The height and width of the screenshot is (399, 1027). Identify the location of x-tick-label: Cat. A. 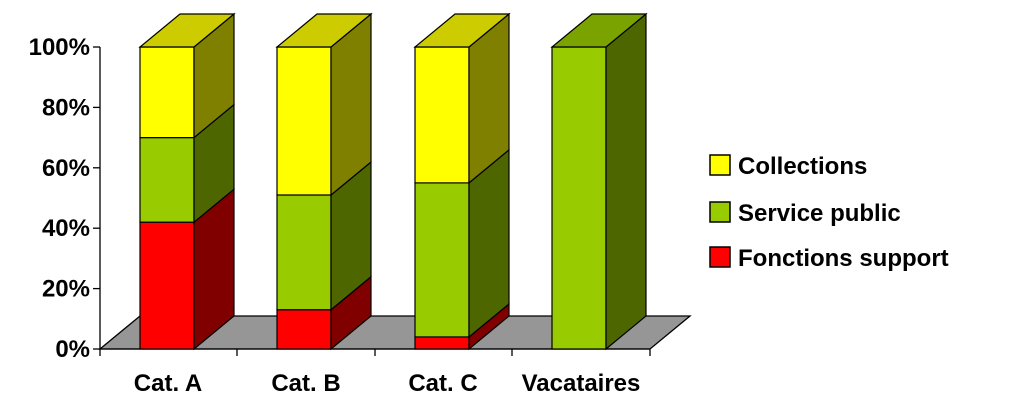
(168, 383).